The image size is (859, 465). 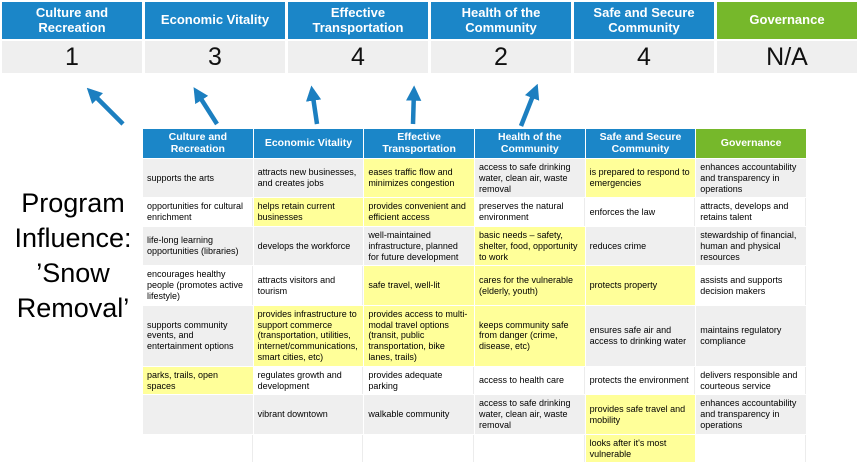 I want to click on priority-header: Effective Transportation, so click(x=358, y=20).